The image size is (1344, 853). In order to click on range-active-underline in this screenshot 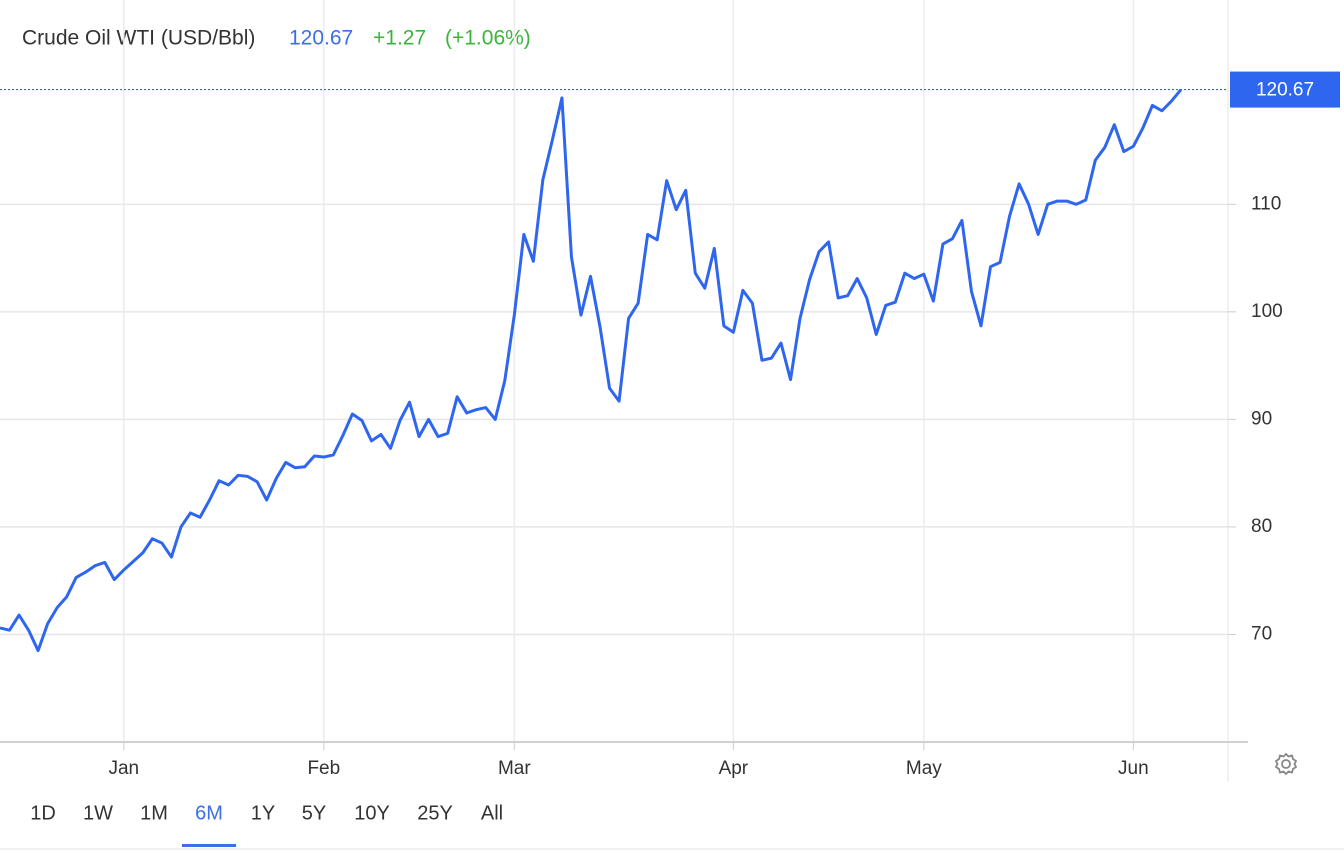, I will do `click(209, 845)`.